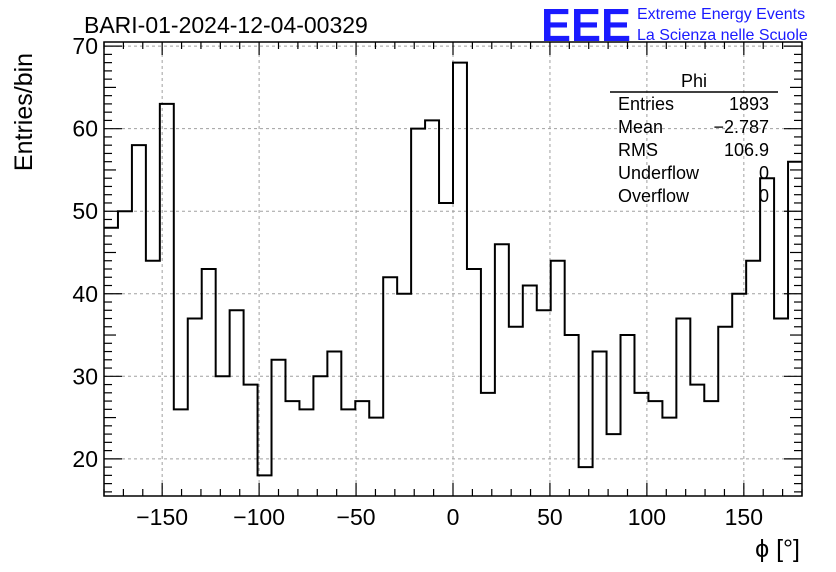 This screenshot has width=836, height=572. I want to click on y-tick-label: 70, so click(85, 46).